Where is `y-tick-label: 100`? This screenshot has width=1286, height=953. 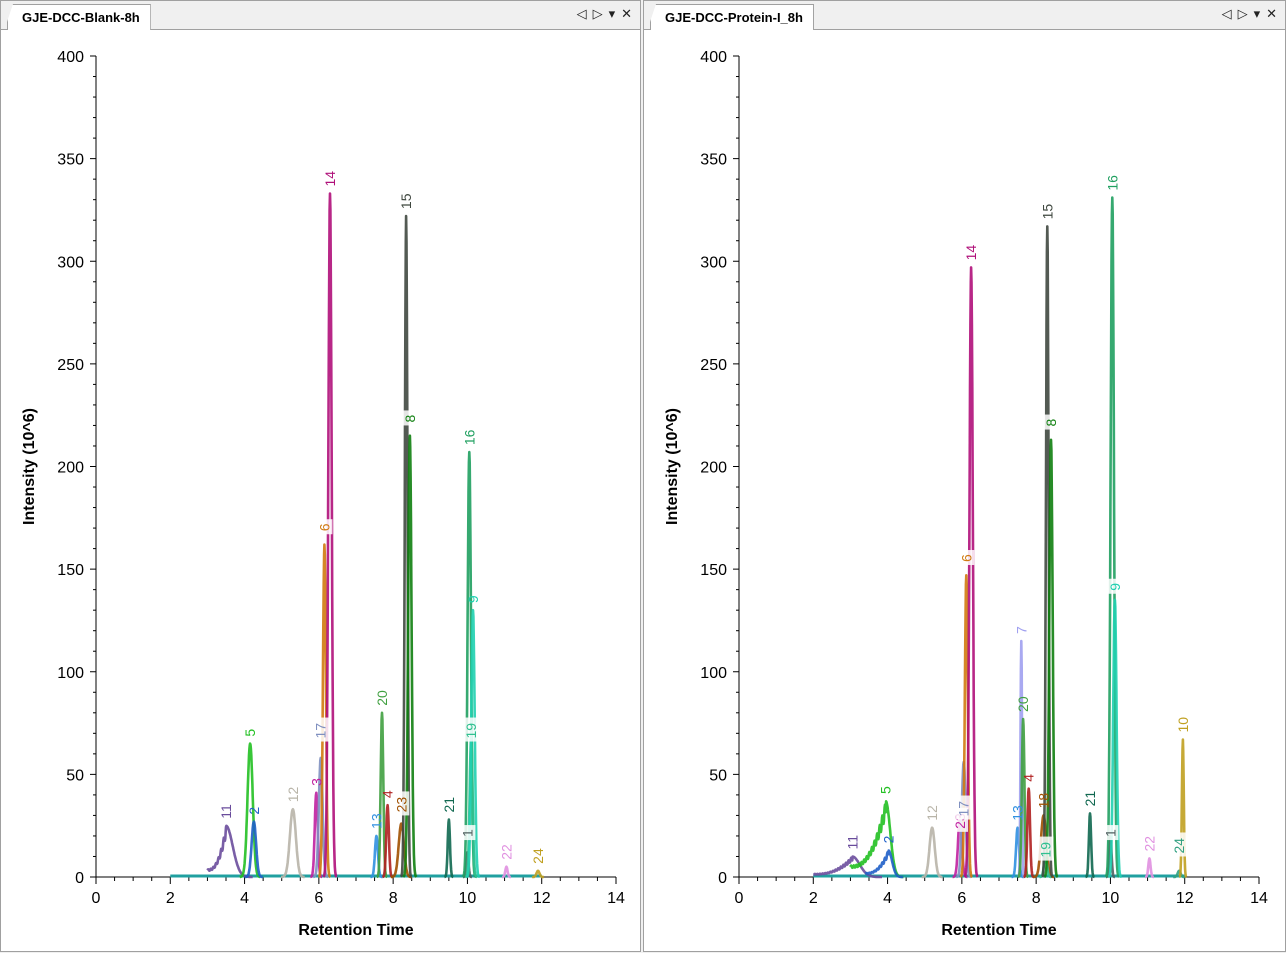 y-tick-label: 100 is located at coordinates (713, 673).